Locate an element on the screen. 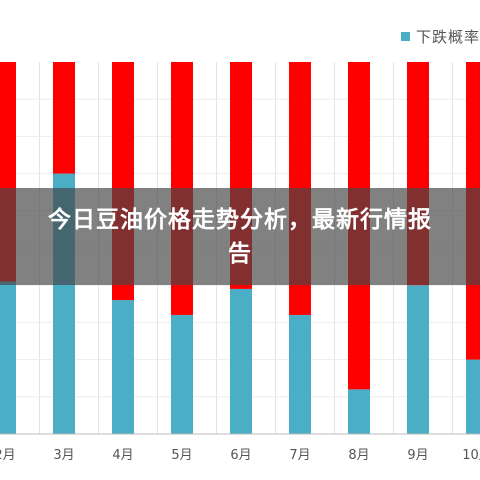 This screenshot has width=480, height=480. x-tick-label: 7月 is located at coordinates (299, 455).